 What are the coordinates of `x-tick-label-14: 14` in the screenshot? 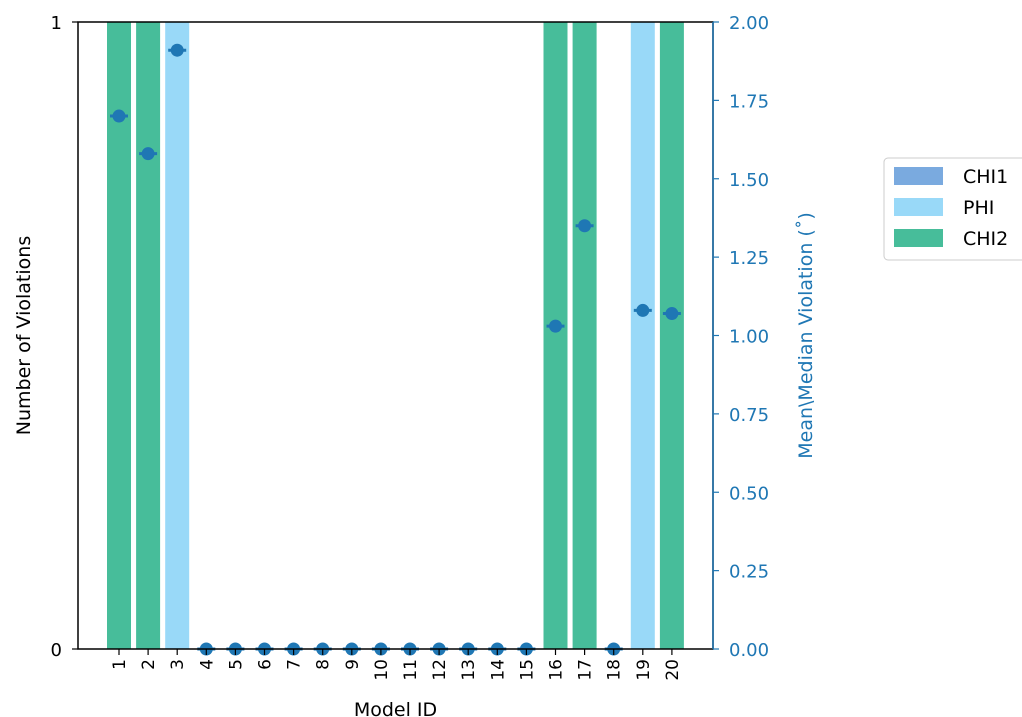 It's located at (498, 670).